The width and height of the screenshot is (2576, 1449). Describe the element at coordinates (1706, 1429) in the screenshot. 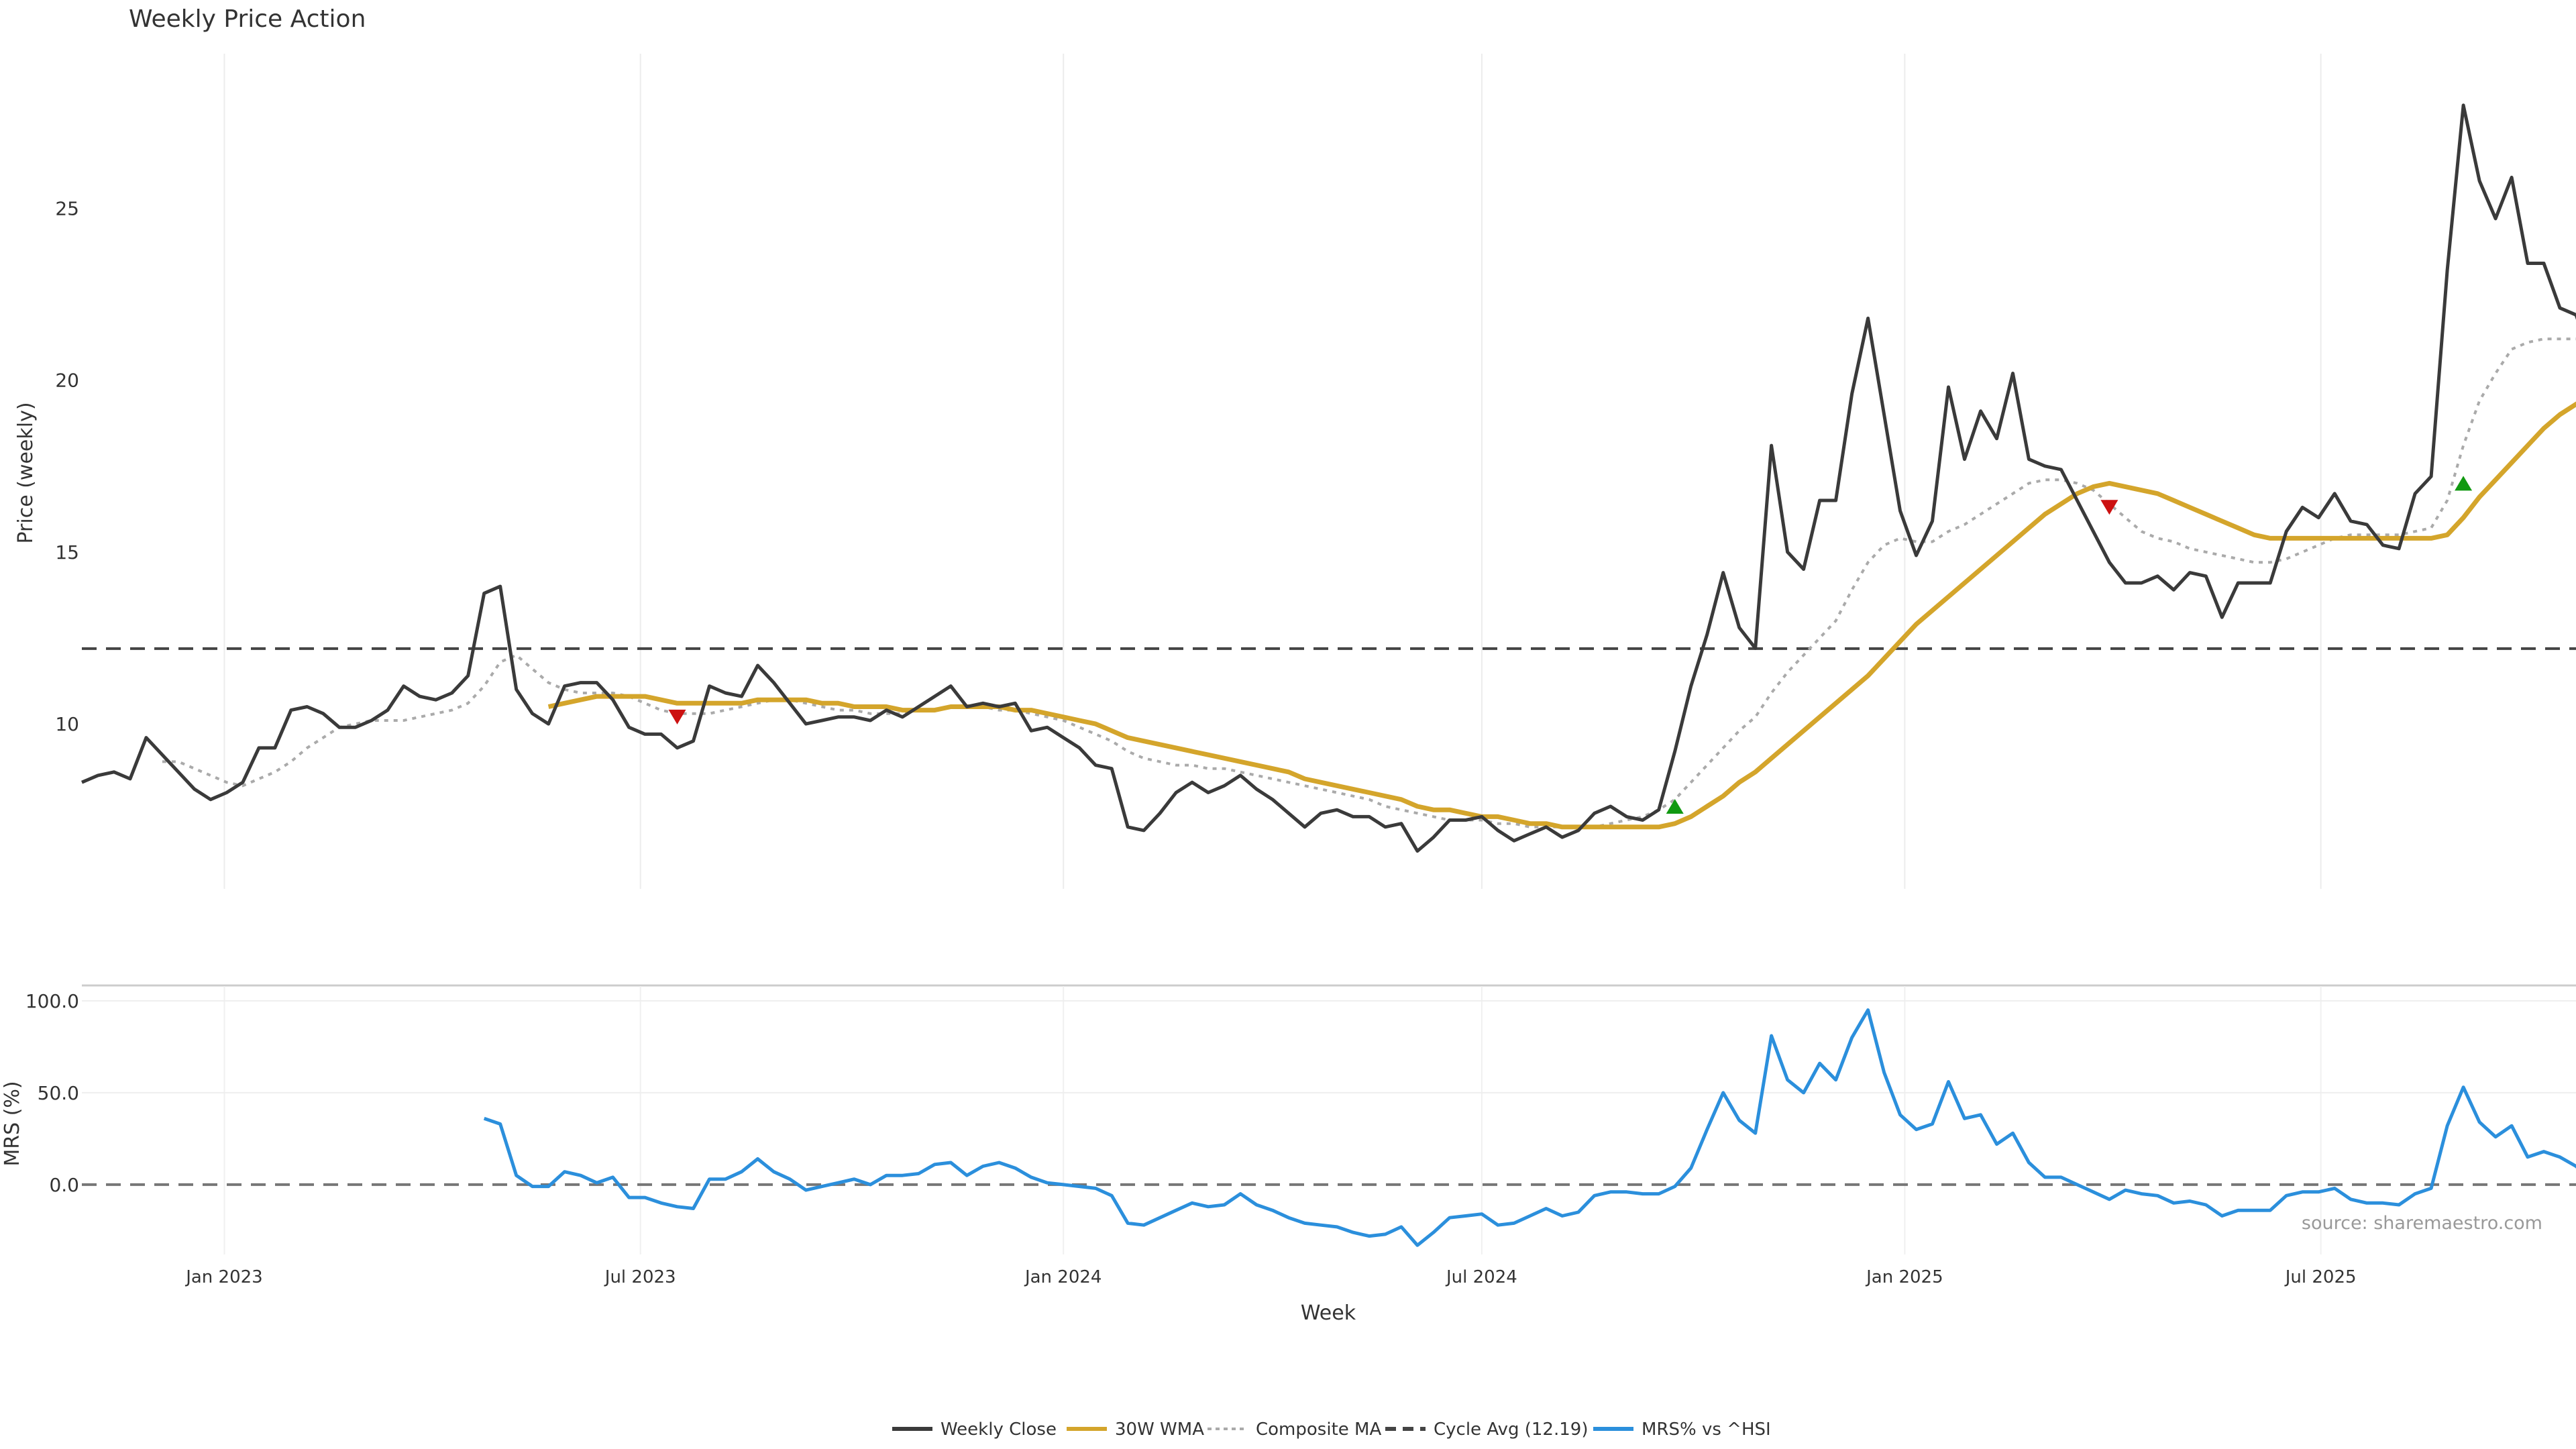

I see `legend-label: MRS% vs ^HSI` at that location.